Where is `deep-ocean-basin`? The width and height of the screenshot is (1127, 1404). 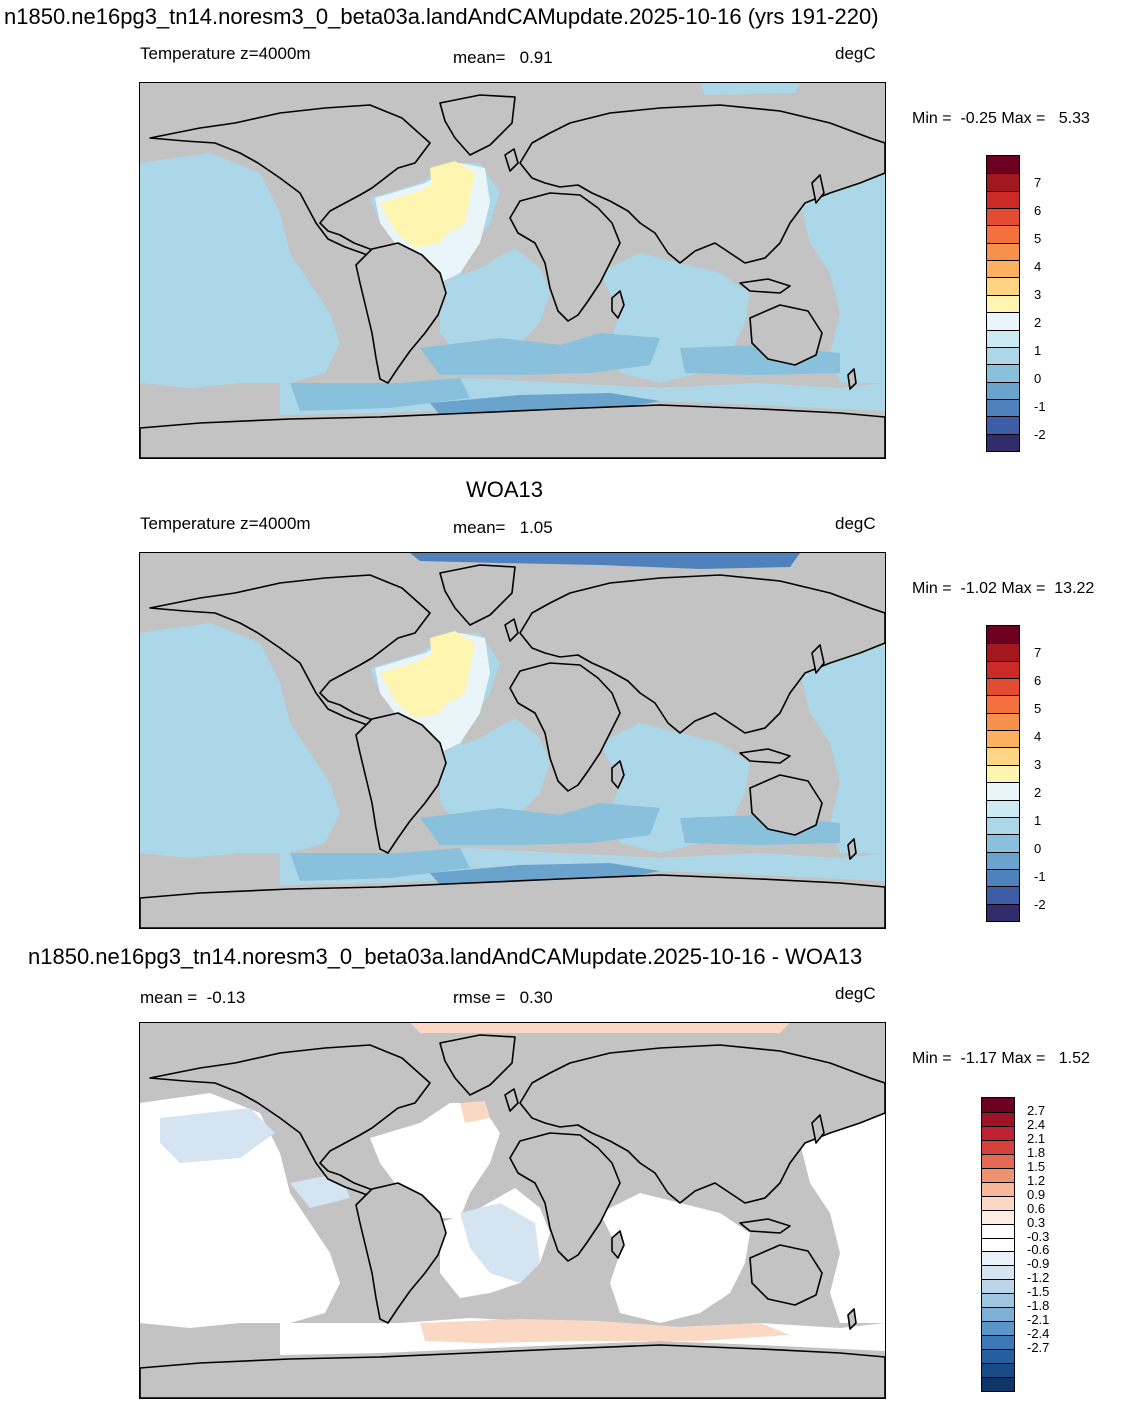
deep-ocean-basin is located at coordinates (837, 263).